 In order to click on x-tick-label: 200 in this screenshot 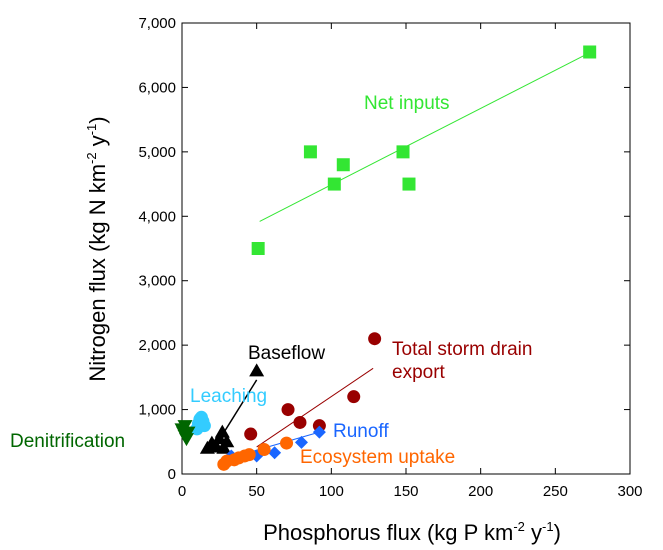, I will do `click(480, 491)`.